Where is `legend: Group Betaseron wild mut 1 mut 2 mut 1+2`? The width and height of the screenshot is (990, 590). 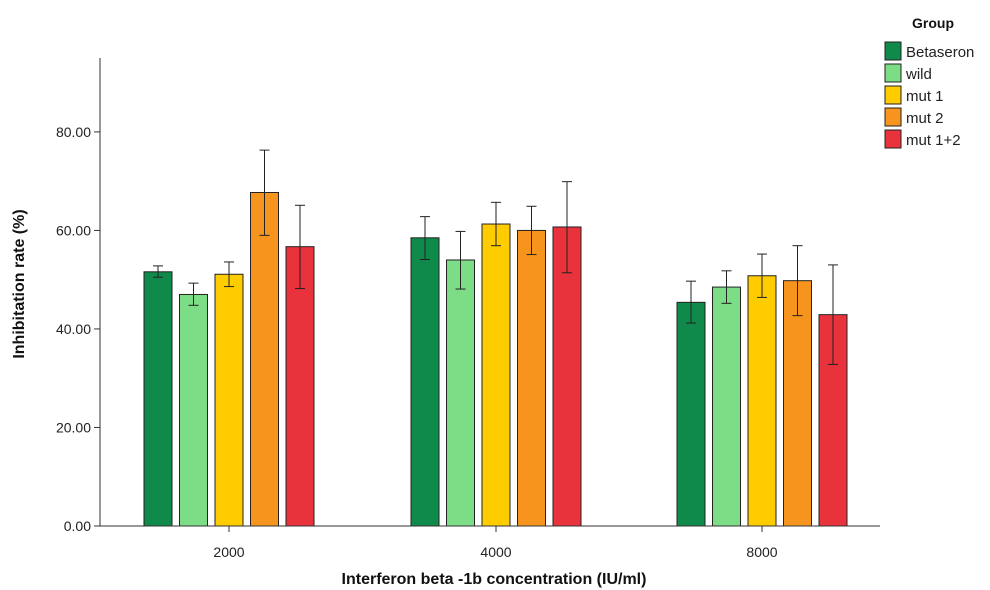
legend: Group Betaseron wild mut 1 mut 2 mut 1+2 is located at coordinates (929, 82).